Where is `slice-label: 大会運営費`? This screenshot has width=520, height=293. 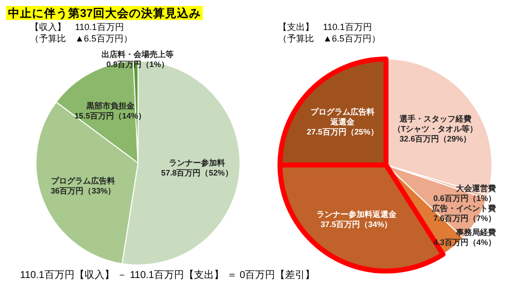 slice-label: 大会運営費 is located at coordinates (476, 189).